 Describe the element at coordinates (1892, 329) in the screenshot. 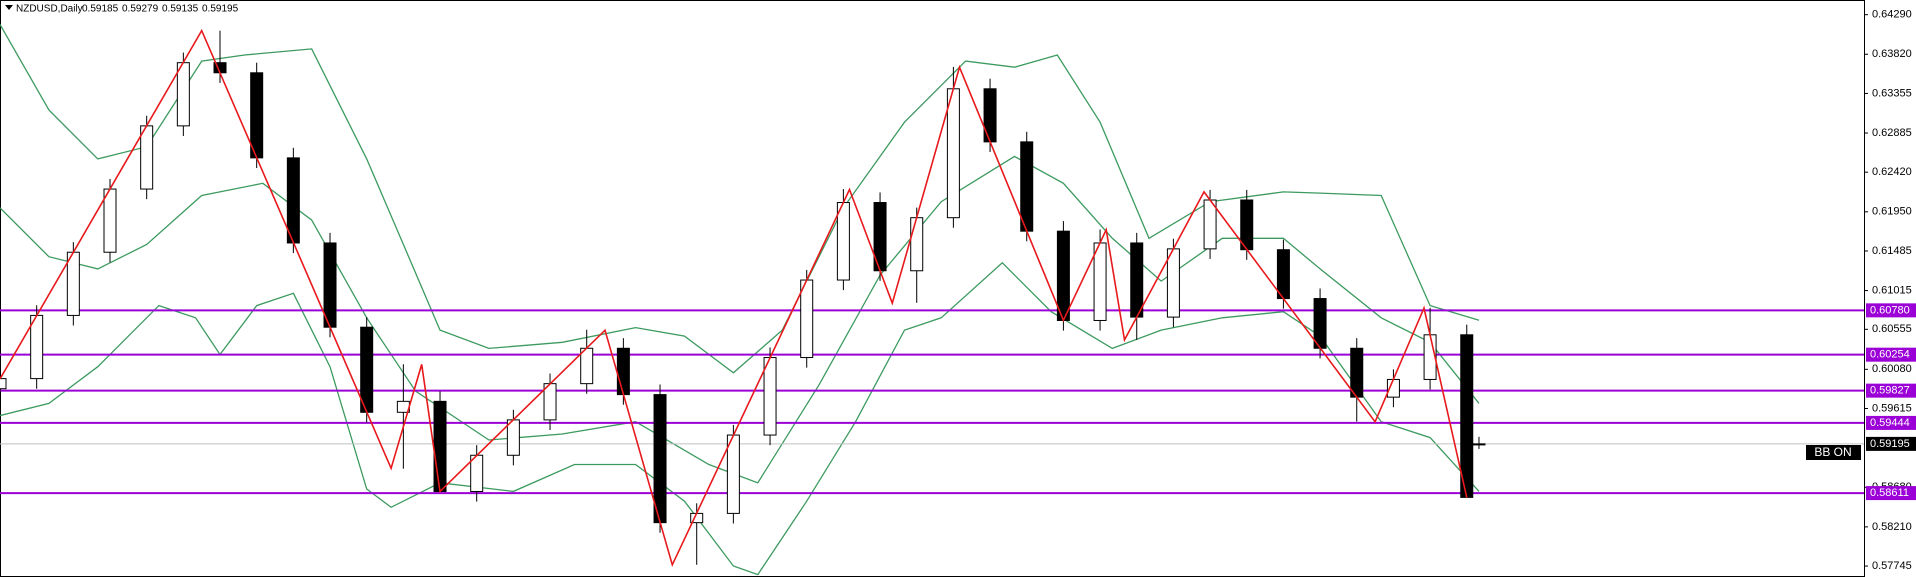

I see `y-tick-label: 0.60555` at that location.